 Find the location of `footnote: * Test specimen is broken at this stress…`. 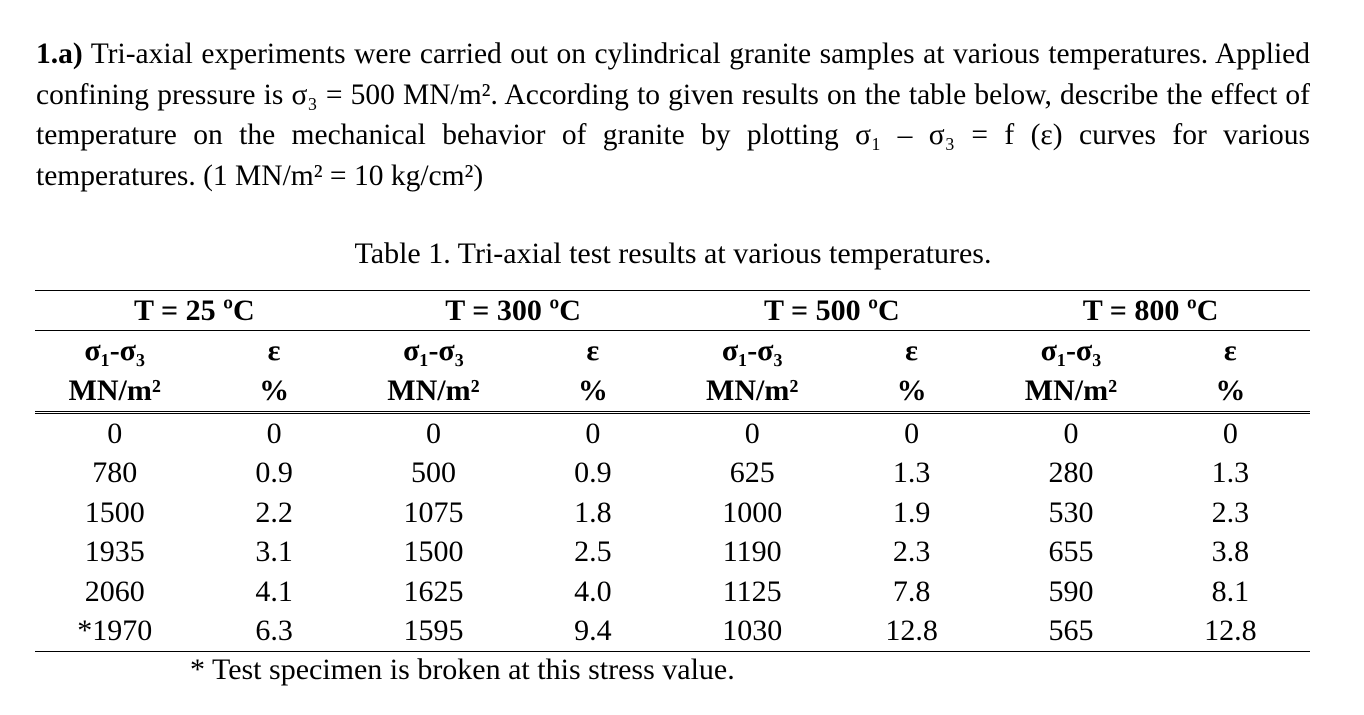

footnote: * Test specimen is broken at this stress… is located at coordinates (462, 669).